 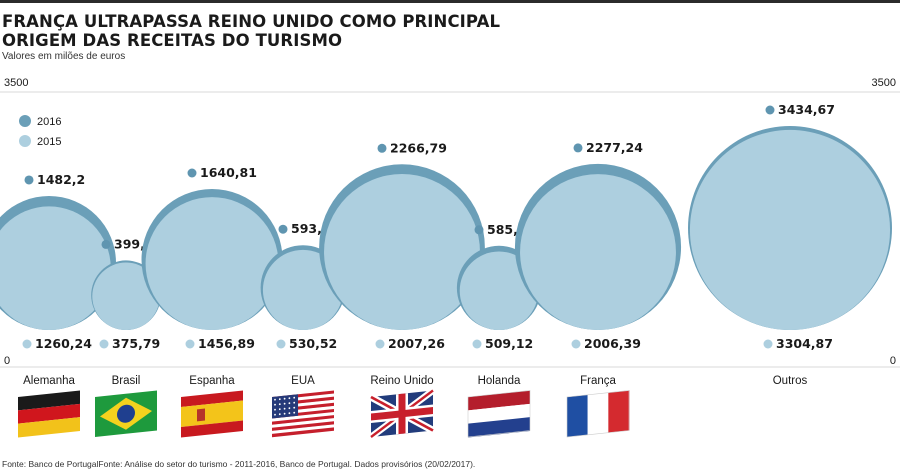 I want to click on y-axis-bottom-right-label: 0, so click(x=893, y=361).